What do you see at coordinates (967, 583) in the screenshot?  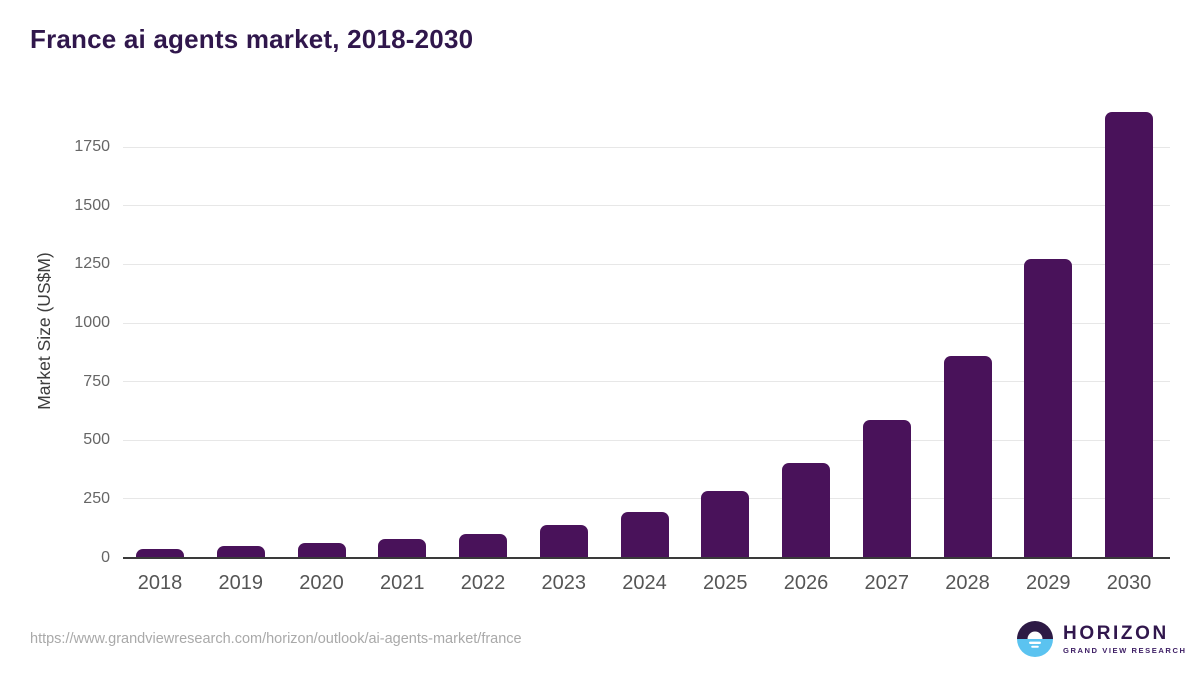 I see `x-tick-label-2028: 2028` at bounding box center [967, 583].